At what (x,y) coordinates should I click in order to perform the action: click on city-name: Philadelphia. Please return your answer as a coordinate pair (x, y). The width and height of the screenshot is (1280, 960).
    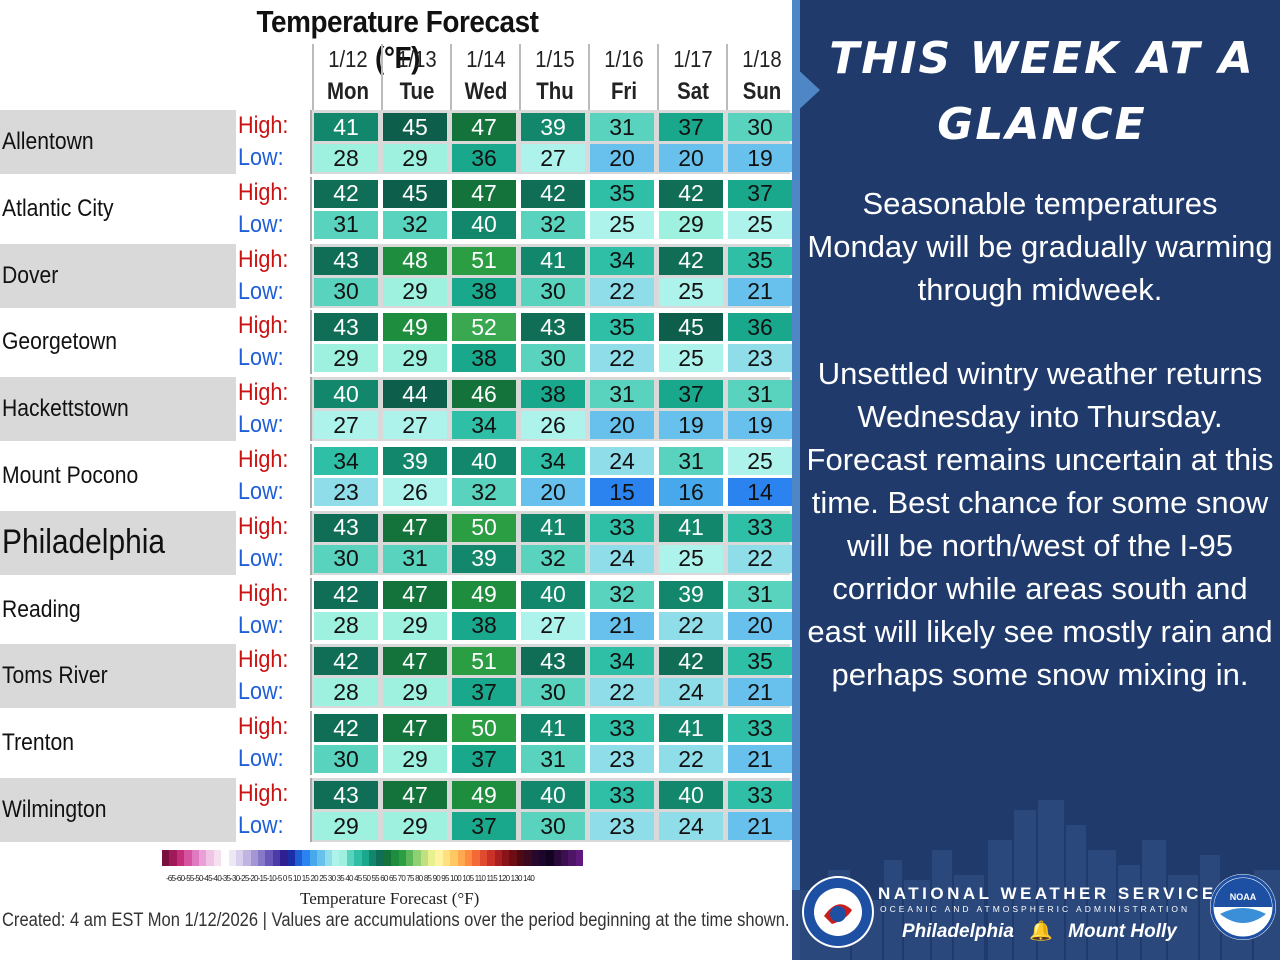
    Looking at the image, I should click on (84, 542).